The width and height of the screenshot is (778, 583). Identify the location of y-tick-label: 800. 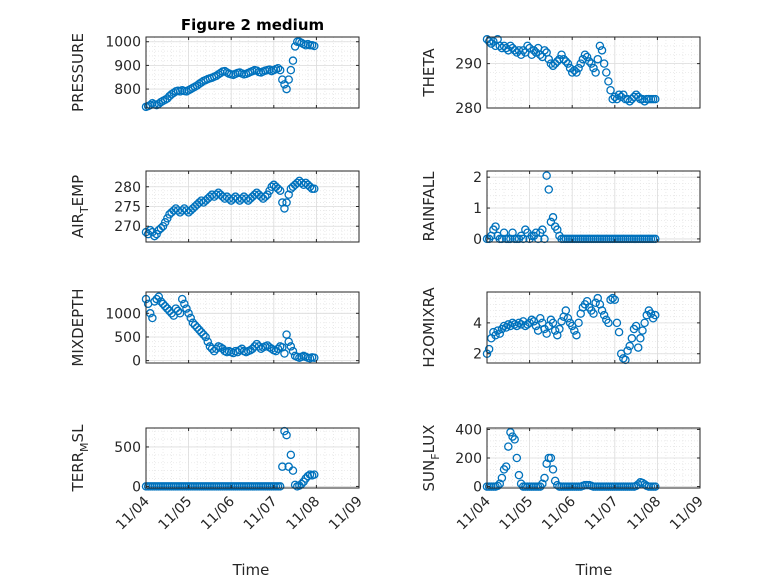
(127, 90).